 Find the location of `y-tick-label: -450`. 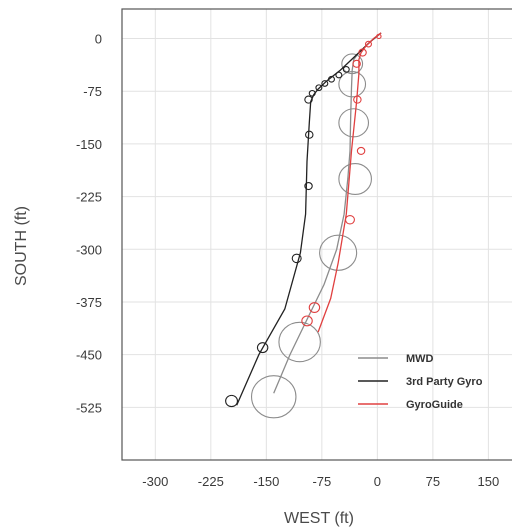

y-tick-label: -450 is located at coordinates (89, 355).